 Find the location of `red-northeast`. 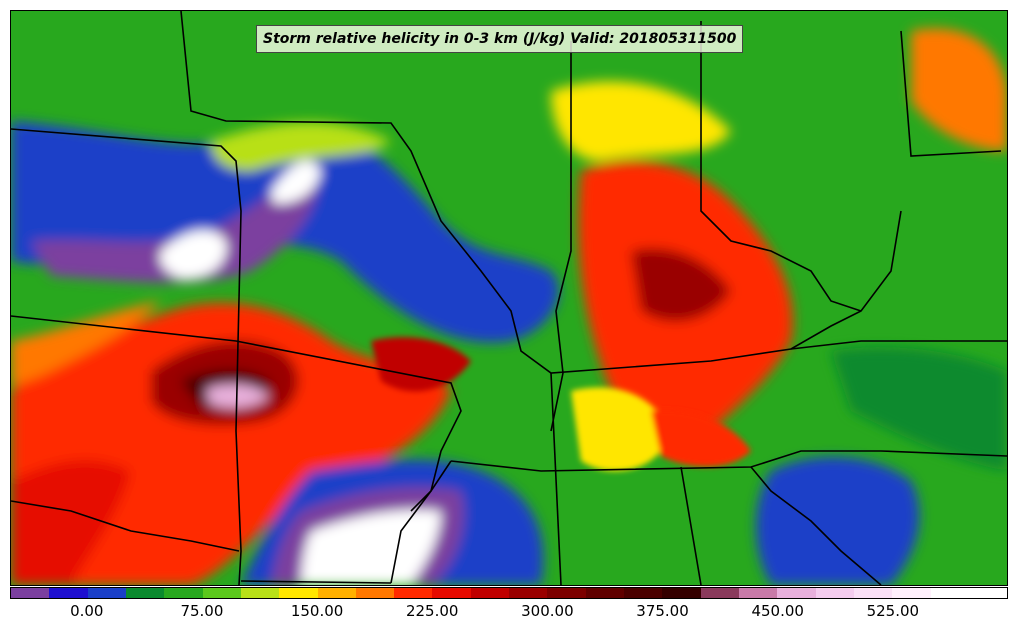

red-northeast is located at coordinates (959, 89).